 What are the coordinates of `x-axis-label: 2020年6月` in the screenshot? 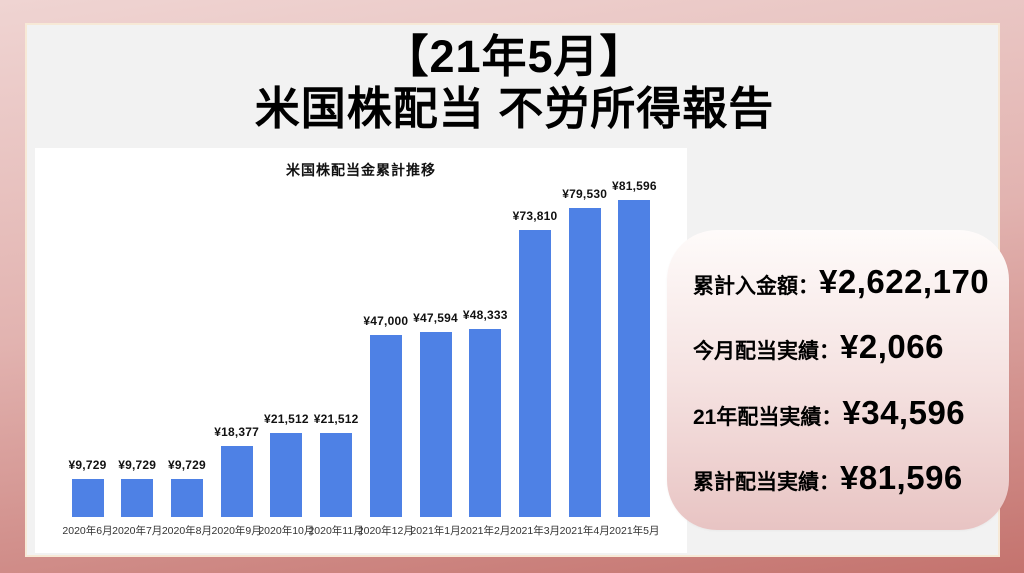 It's located at (87, 531).